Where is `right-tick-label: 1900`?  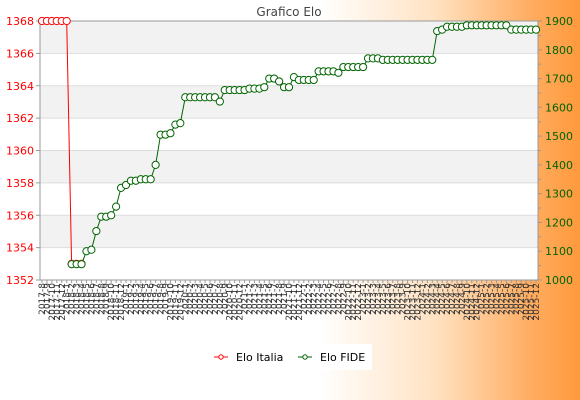
right-tick-label: 1900 is located at coordinates (559, 21).